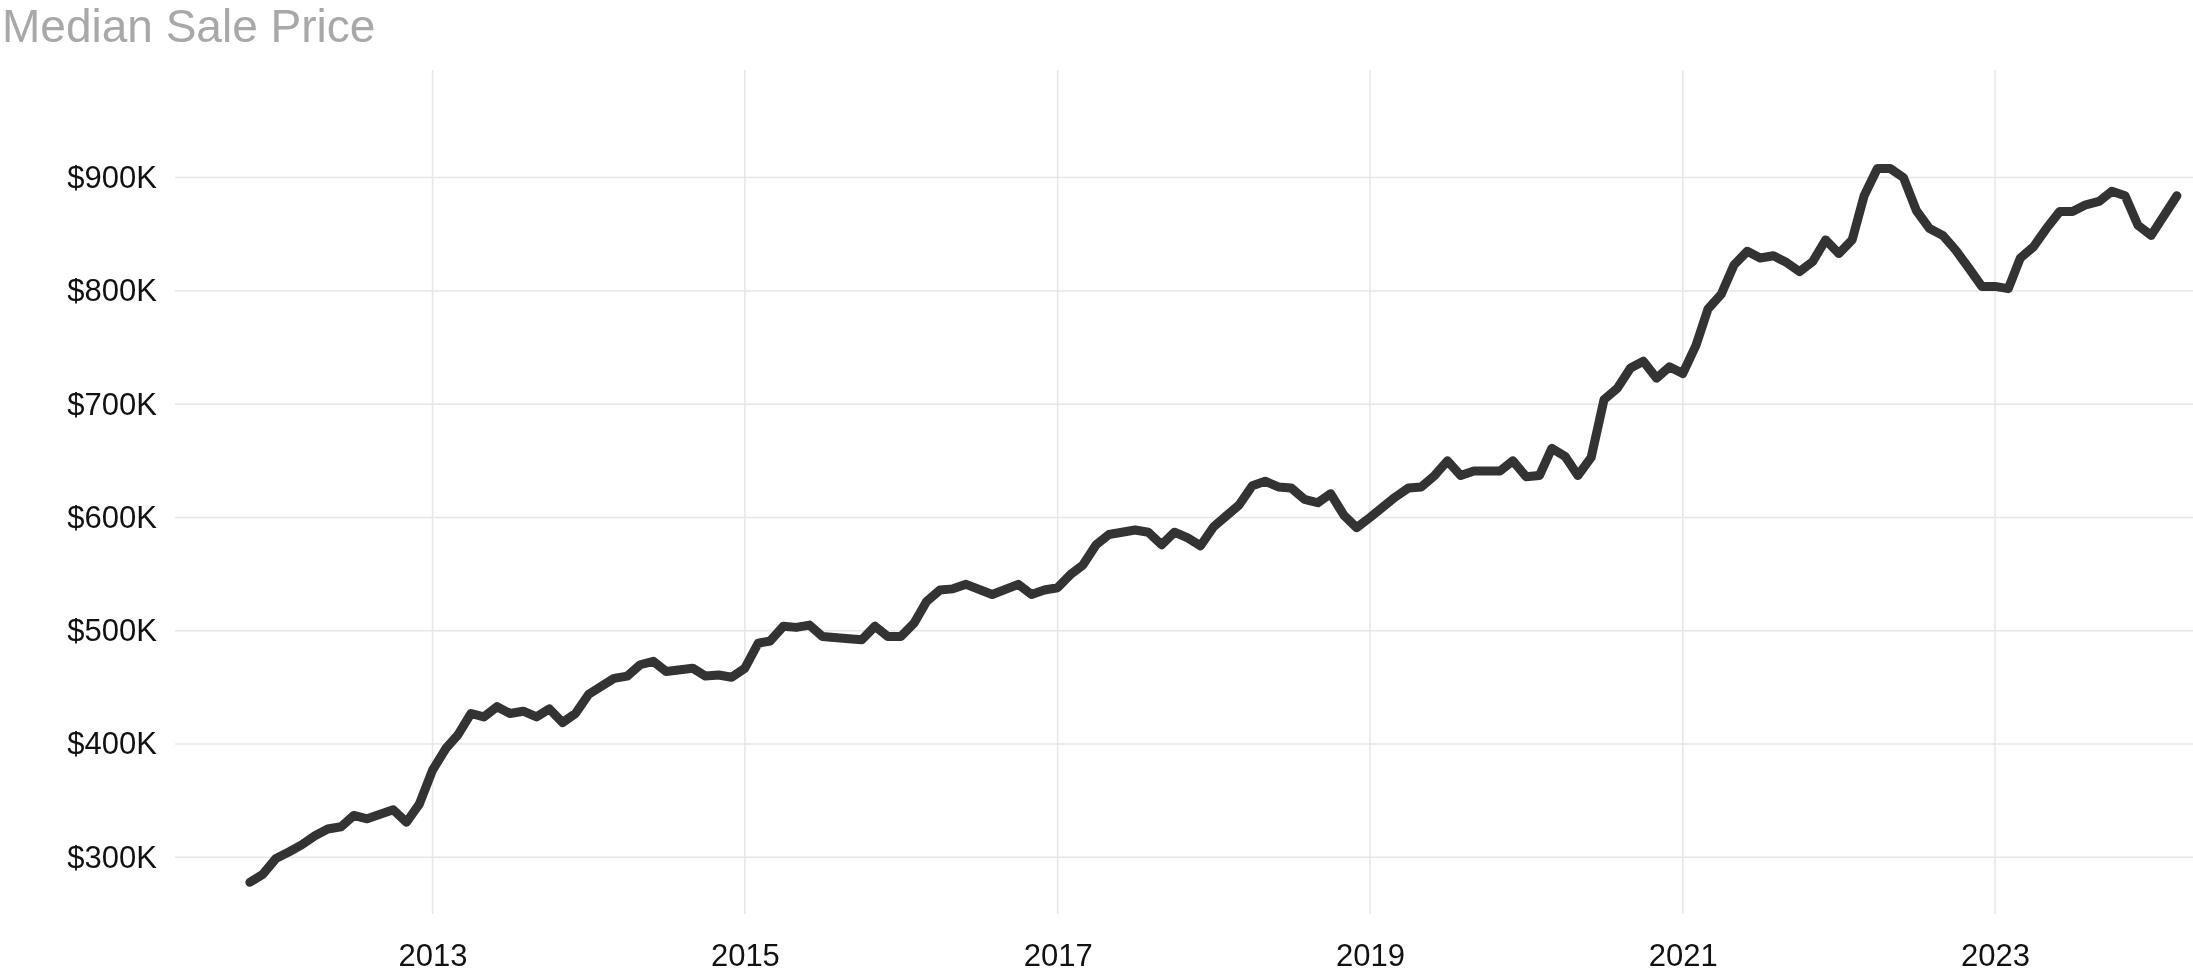 The image size is (2193, 973). Describe the element at coordinates (112, 631) in the screenshot. I see `y-tick-label: $500K` at that location.